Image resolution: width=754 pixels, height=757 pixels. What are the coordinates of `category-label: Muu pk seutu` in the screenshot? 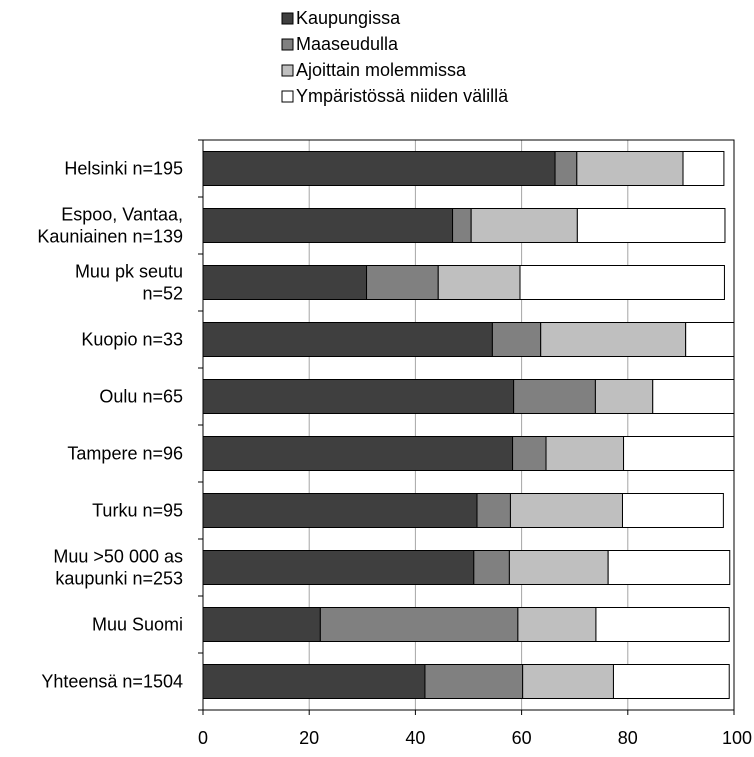 It's located at (129, 272).